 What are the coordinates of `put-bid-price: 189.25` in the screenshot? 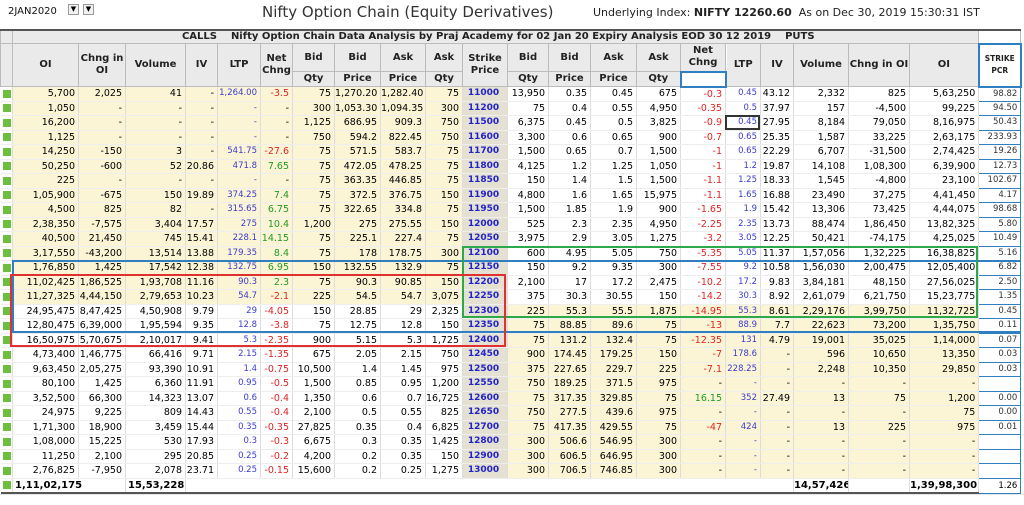 It's located at (569, 384).